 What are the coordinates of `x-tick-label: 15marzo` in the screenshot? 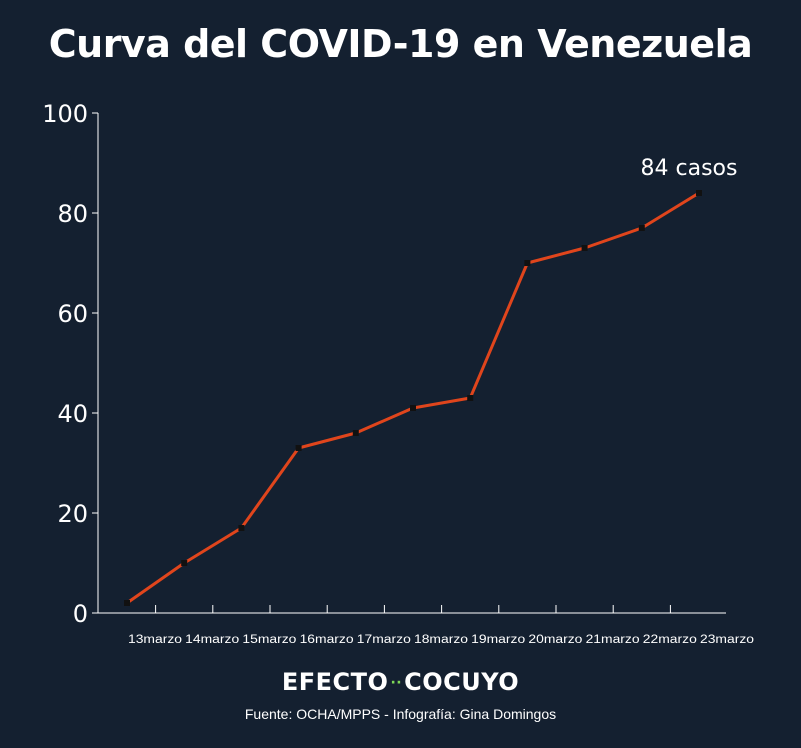 It's located at (269, 640).